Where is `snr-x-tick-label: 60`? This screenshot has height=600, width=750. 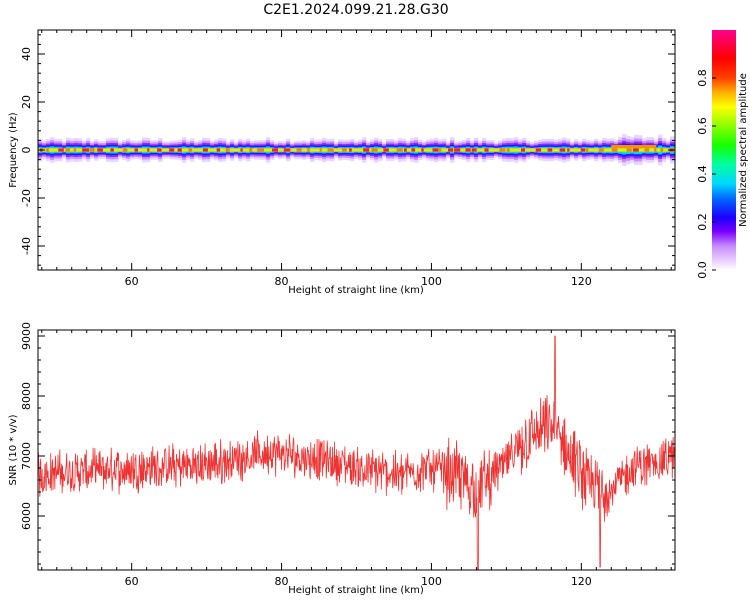 snr-x-tick-label: 60 is located at coordinates (132, 581).